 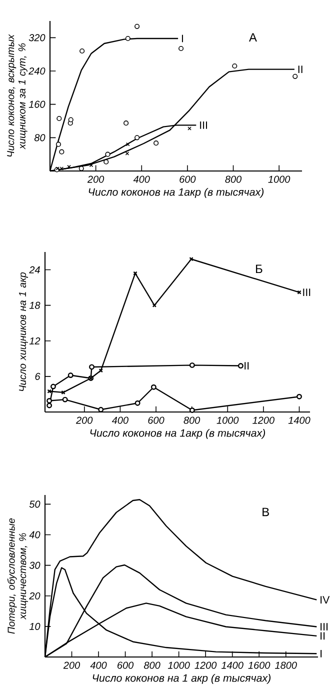 What do you see at coordinates (34, 305) in the screenshot?
I see `y-tick-label: 18` at bounding box center [34, 305].